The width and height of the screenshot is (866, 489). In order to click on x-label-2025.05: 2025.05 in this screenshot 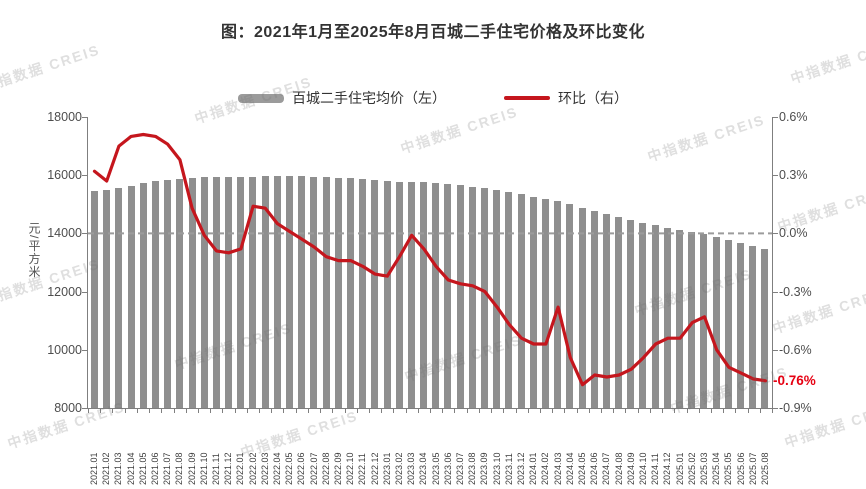, I will do `click(728, 468)`.